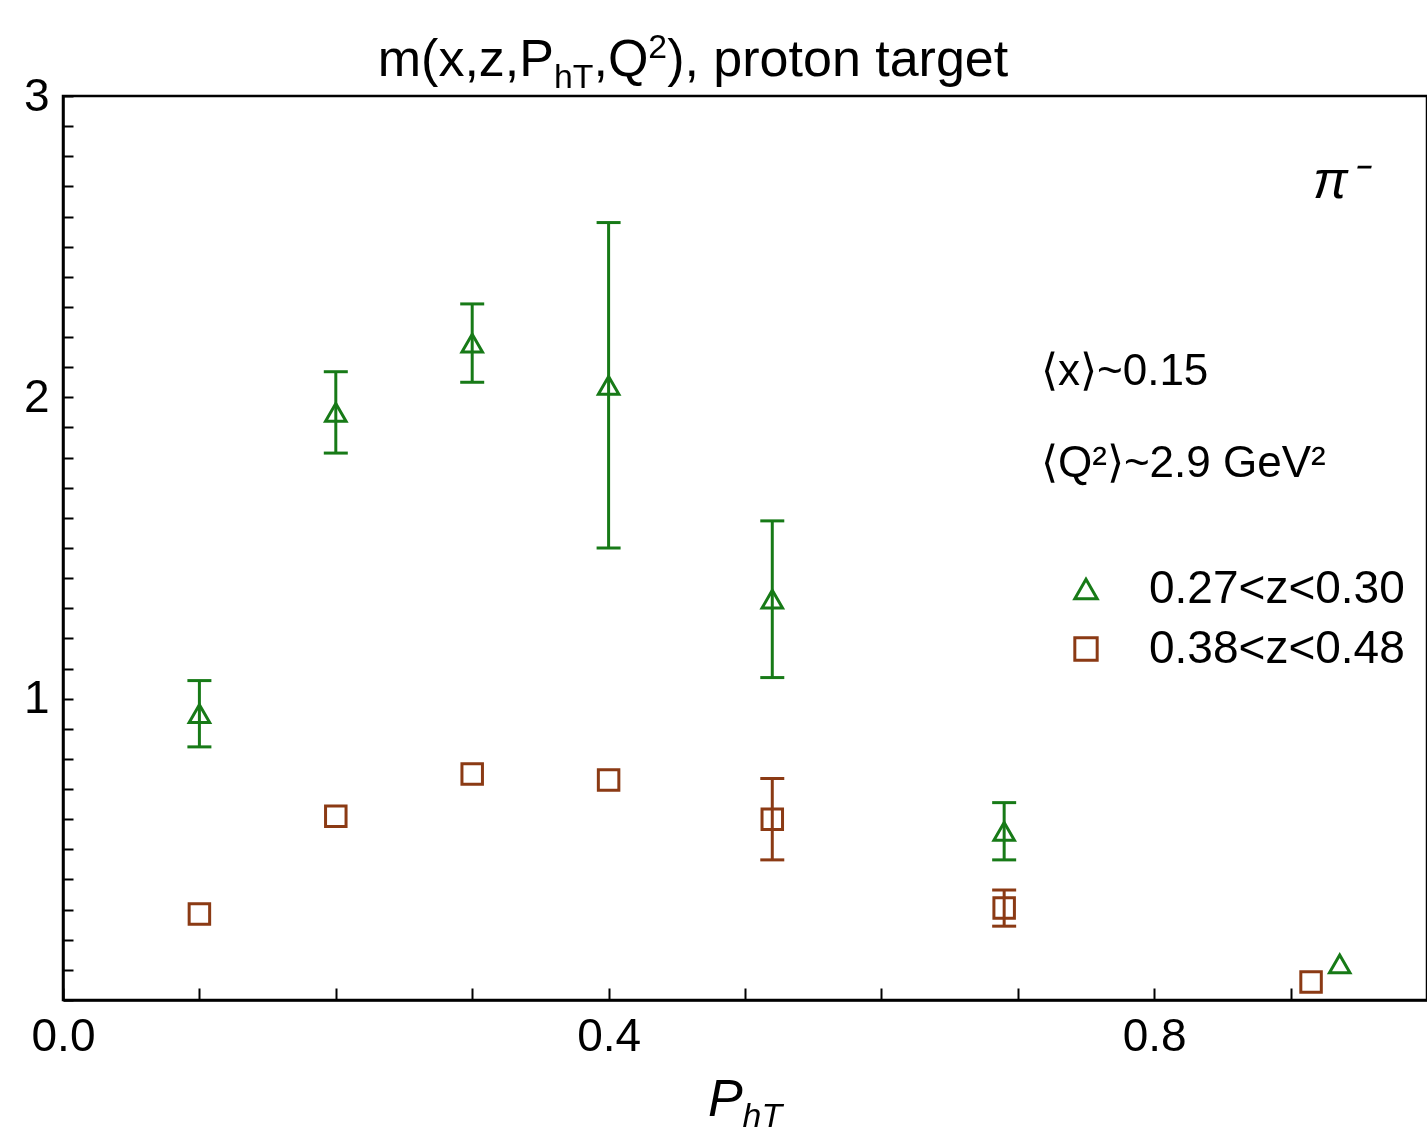 This screenshot has width=1427, height=1137. Describe the element at coordinates (36, 697) in the screenshot. I see `y-tick-label: 1` at that location.